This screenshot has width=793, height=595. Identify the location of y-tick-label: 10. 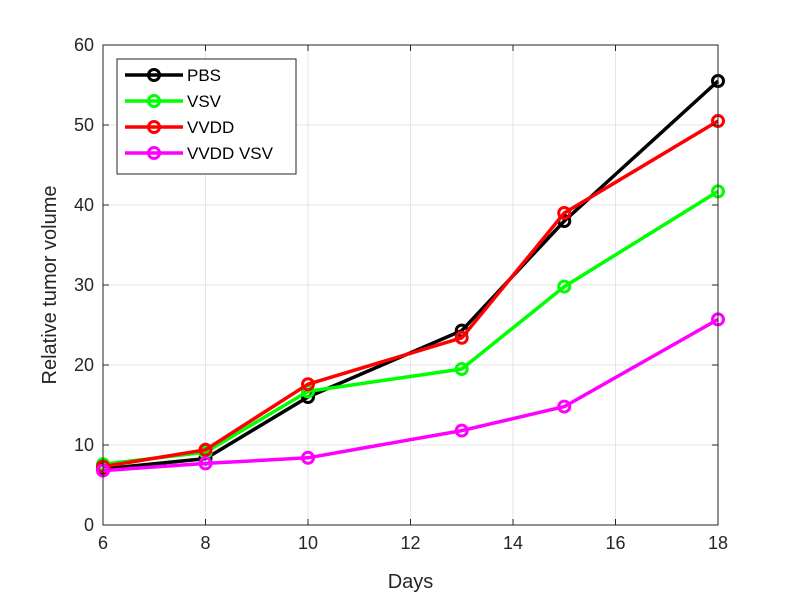
(84, 445).